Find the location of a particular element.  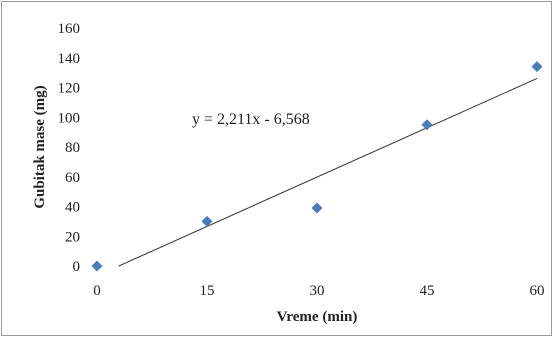

y-tick-label: 60 is located at coordinates (72, 178).